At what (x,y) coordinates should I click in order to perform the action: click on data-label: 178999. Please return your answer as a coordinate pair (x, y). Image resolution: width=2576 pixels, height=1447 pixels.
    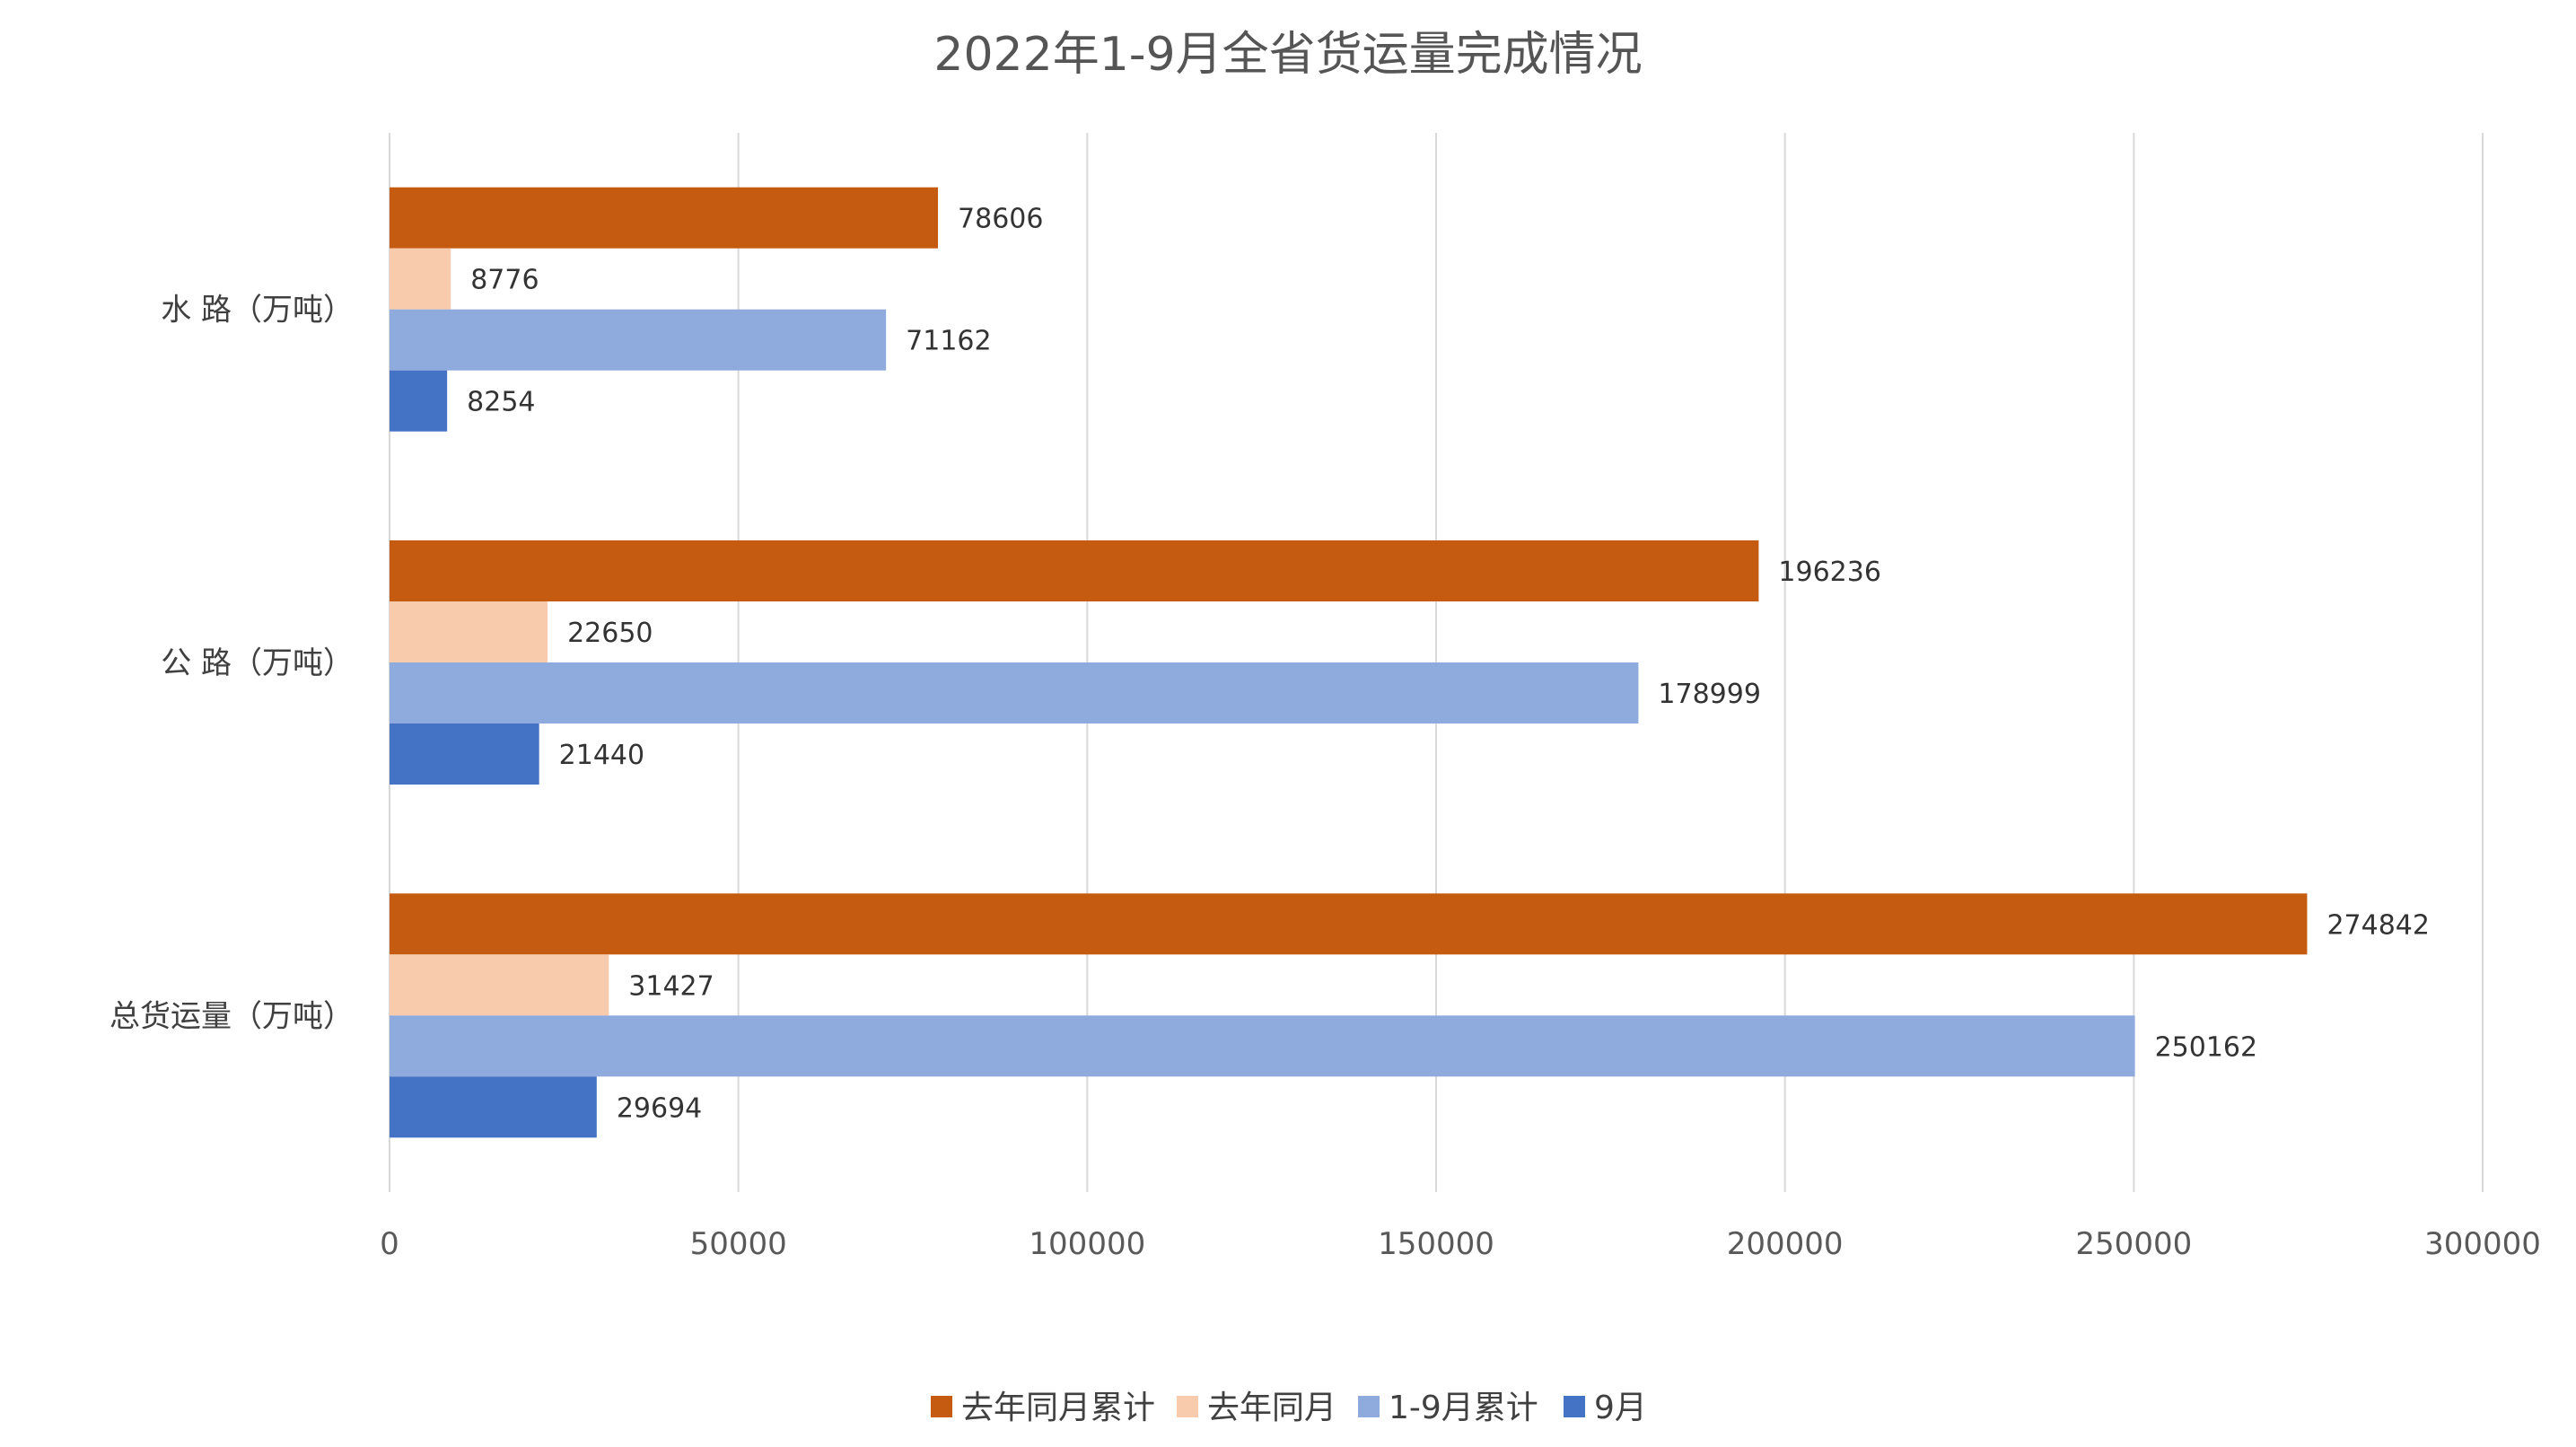
    Looking at the image, I should click on (1709, 694).